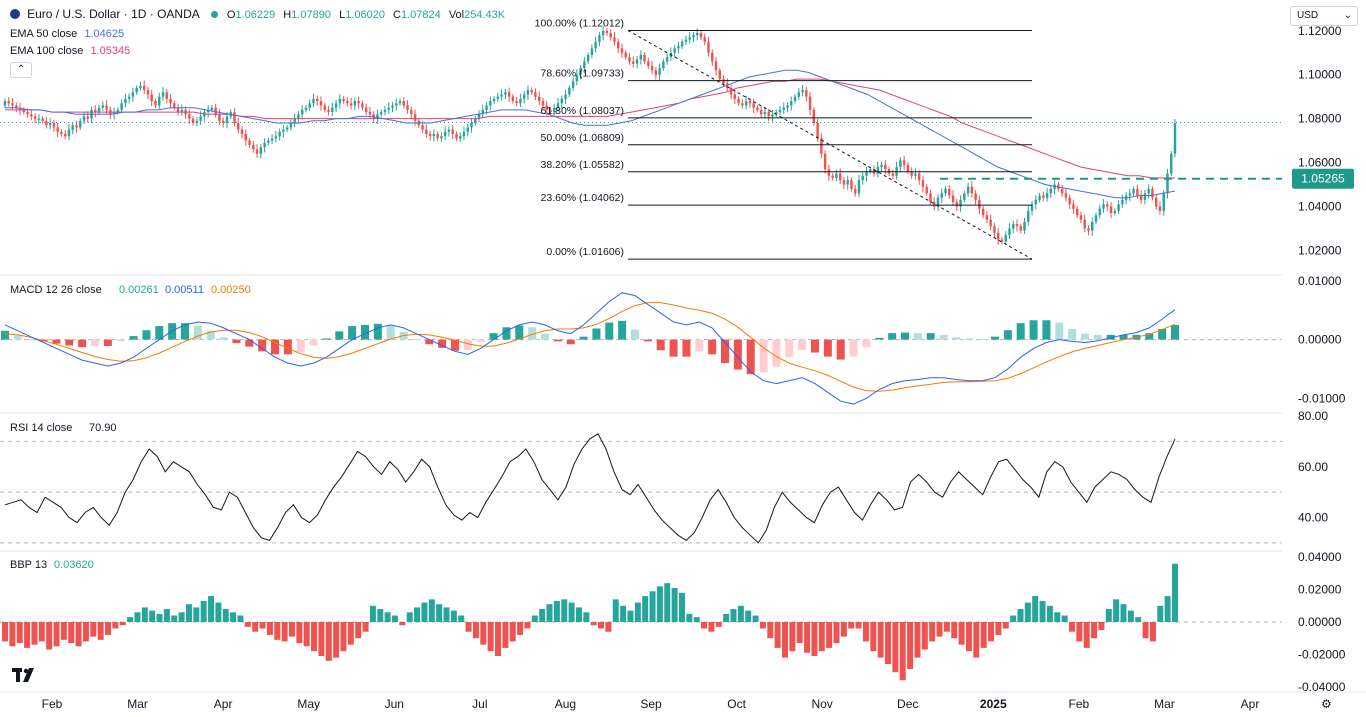 The height and width of the screenshot is (717, 1366). I want to click on gear-icon: ⚙, so click(1326, 704).